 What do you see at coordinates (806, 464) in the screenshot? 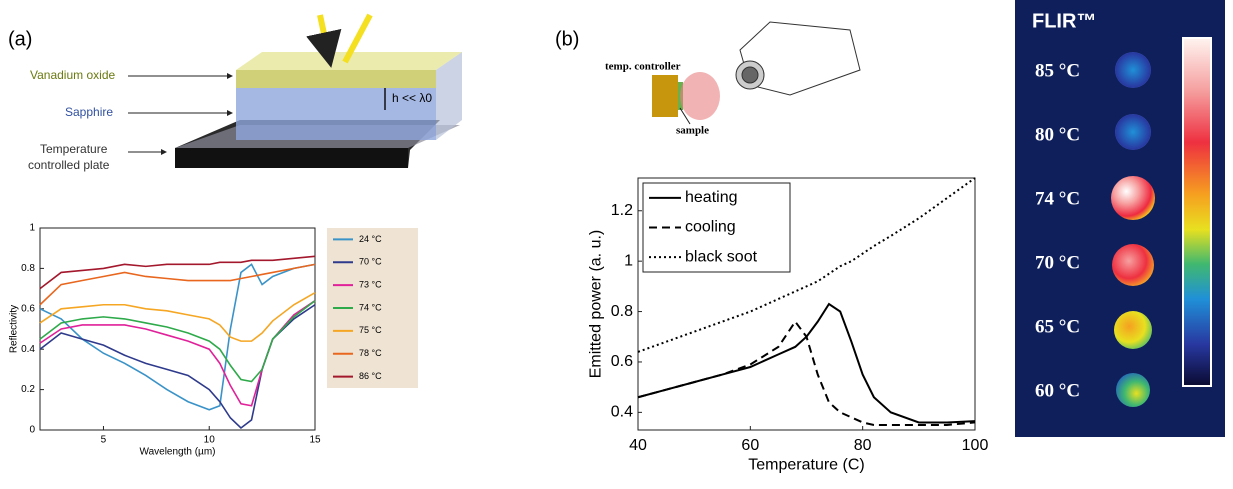
I see `x-axis-label: Temperature (C)` at bounding box center [806, 464].